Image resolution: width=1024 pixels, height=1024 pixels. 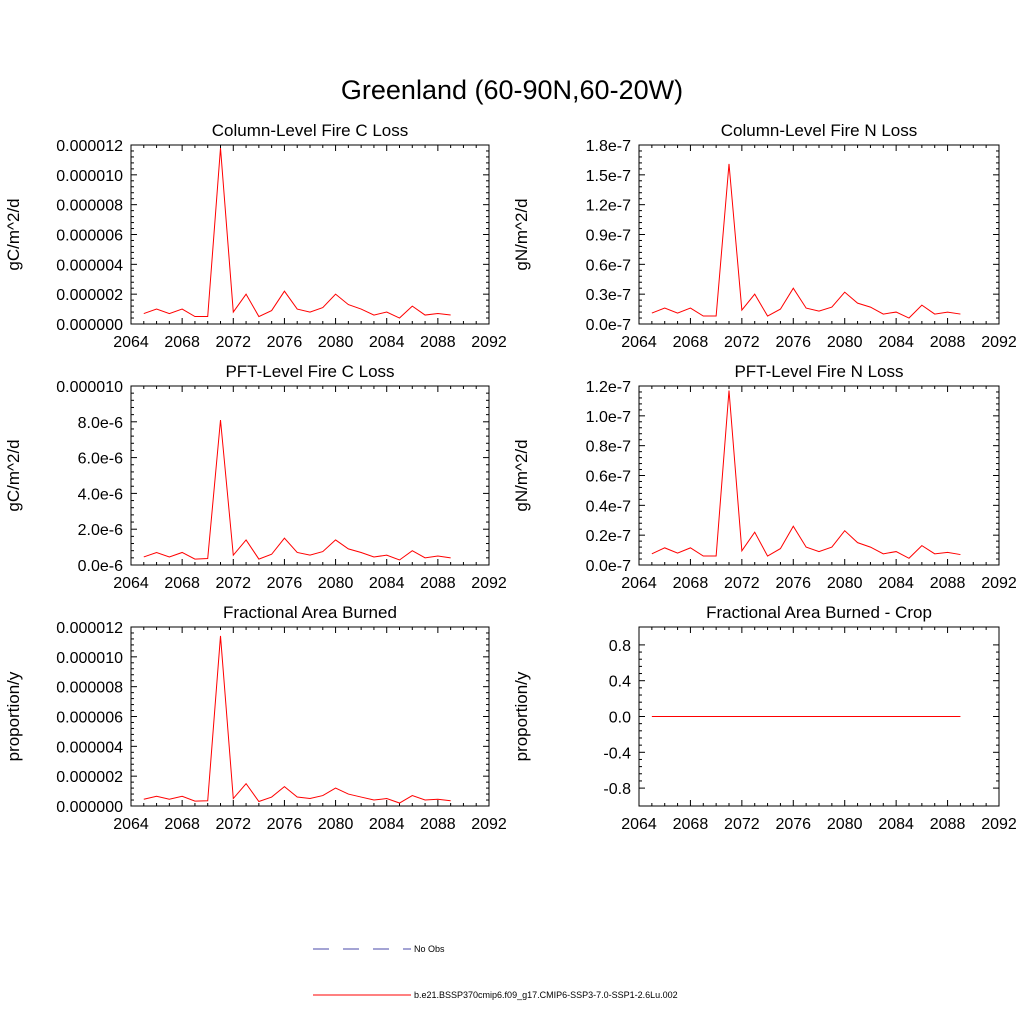 I want to click on panel-title: Fractional Area Burned, so click(x=310, y=612).